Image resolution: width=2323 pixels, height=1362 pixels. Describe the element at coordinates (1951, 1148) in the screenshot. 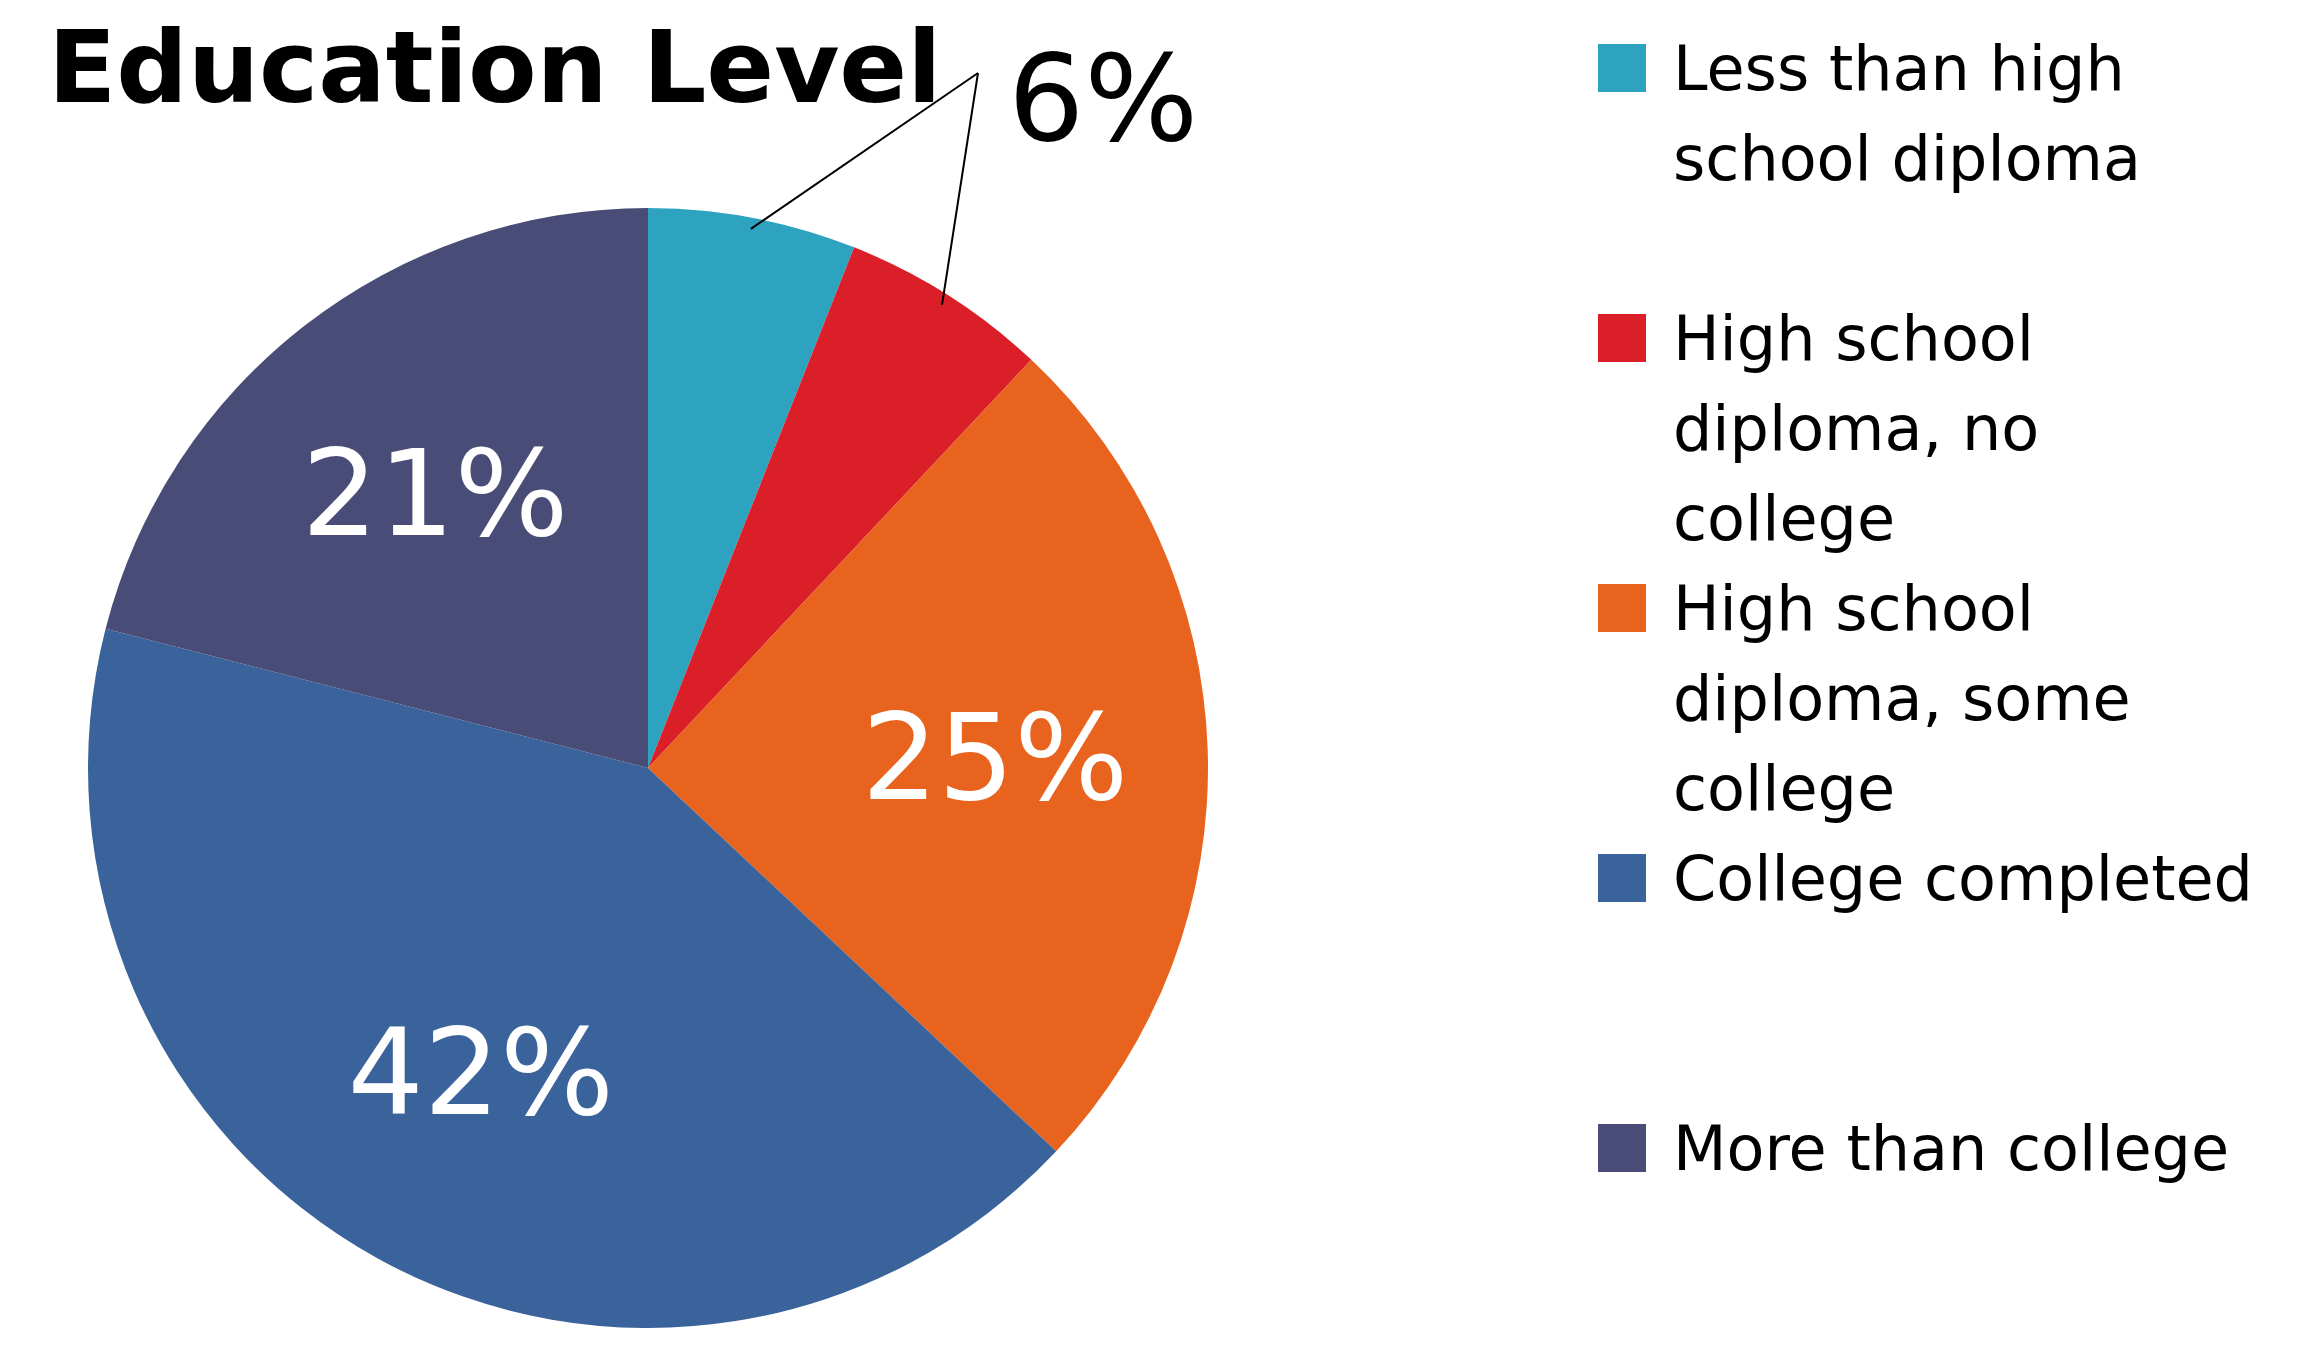

I see `legend-label: More than college` at that location.